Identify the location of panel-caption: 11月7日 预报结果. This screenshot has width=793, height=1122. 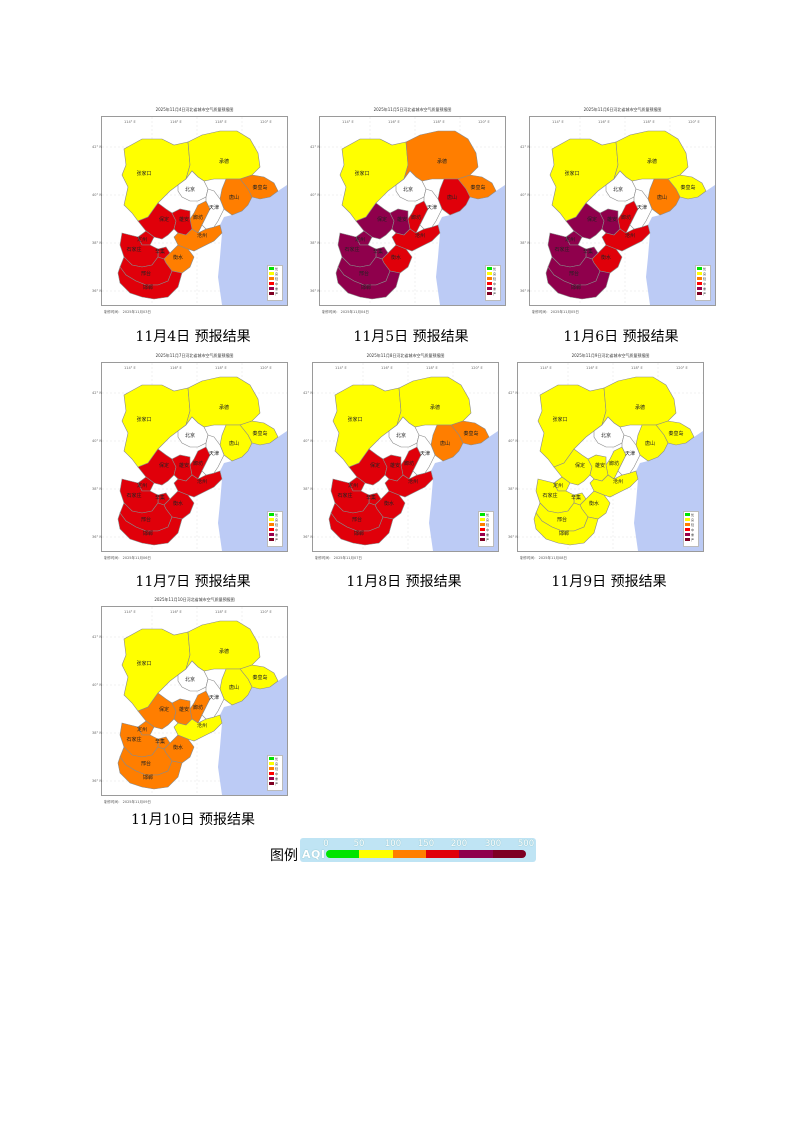
(193, 582).